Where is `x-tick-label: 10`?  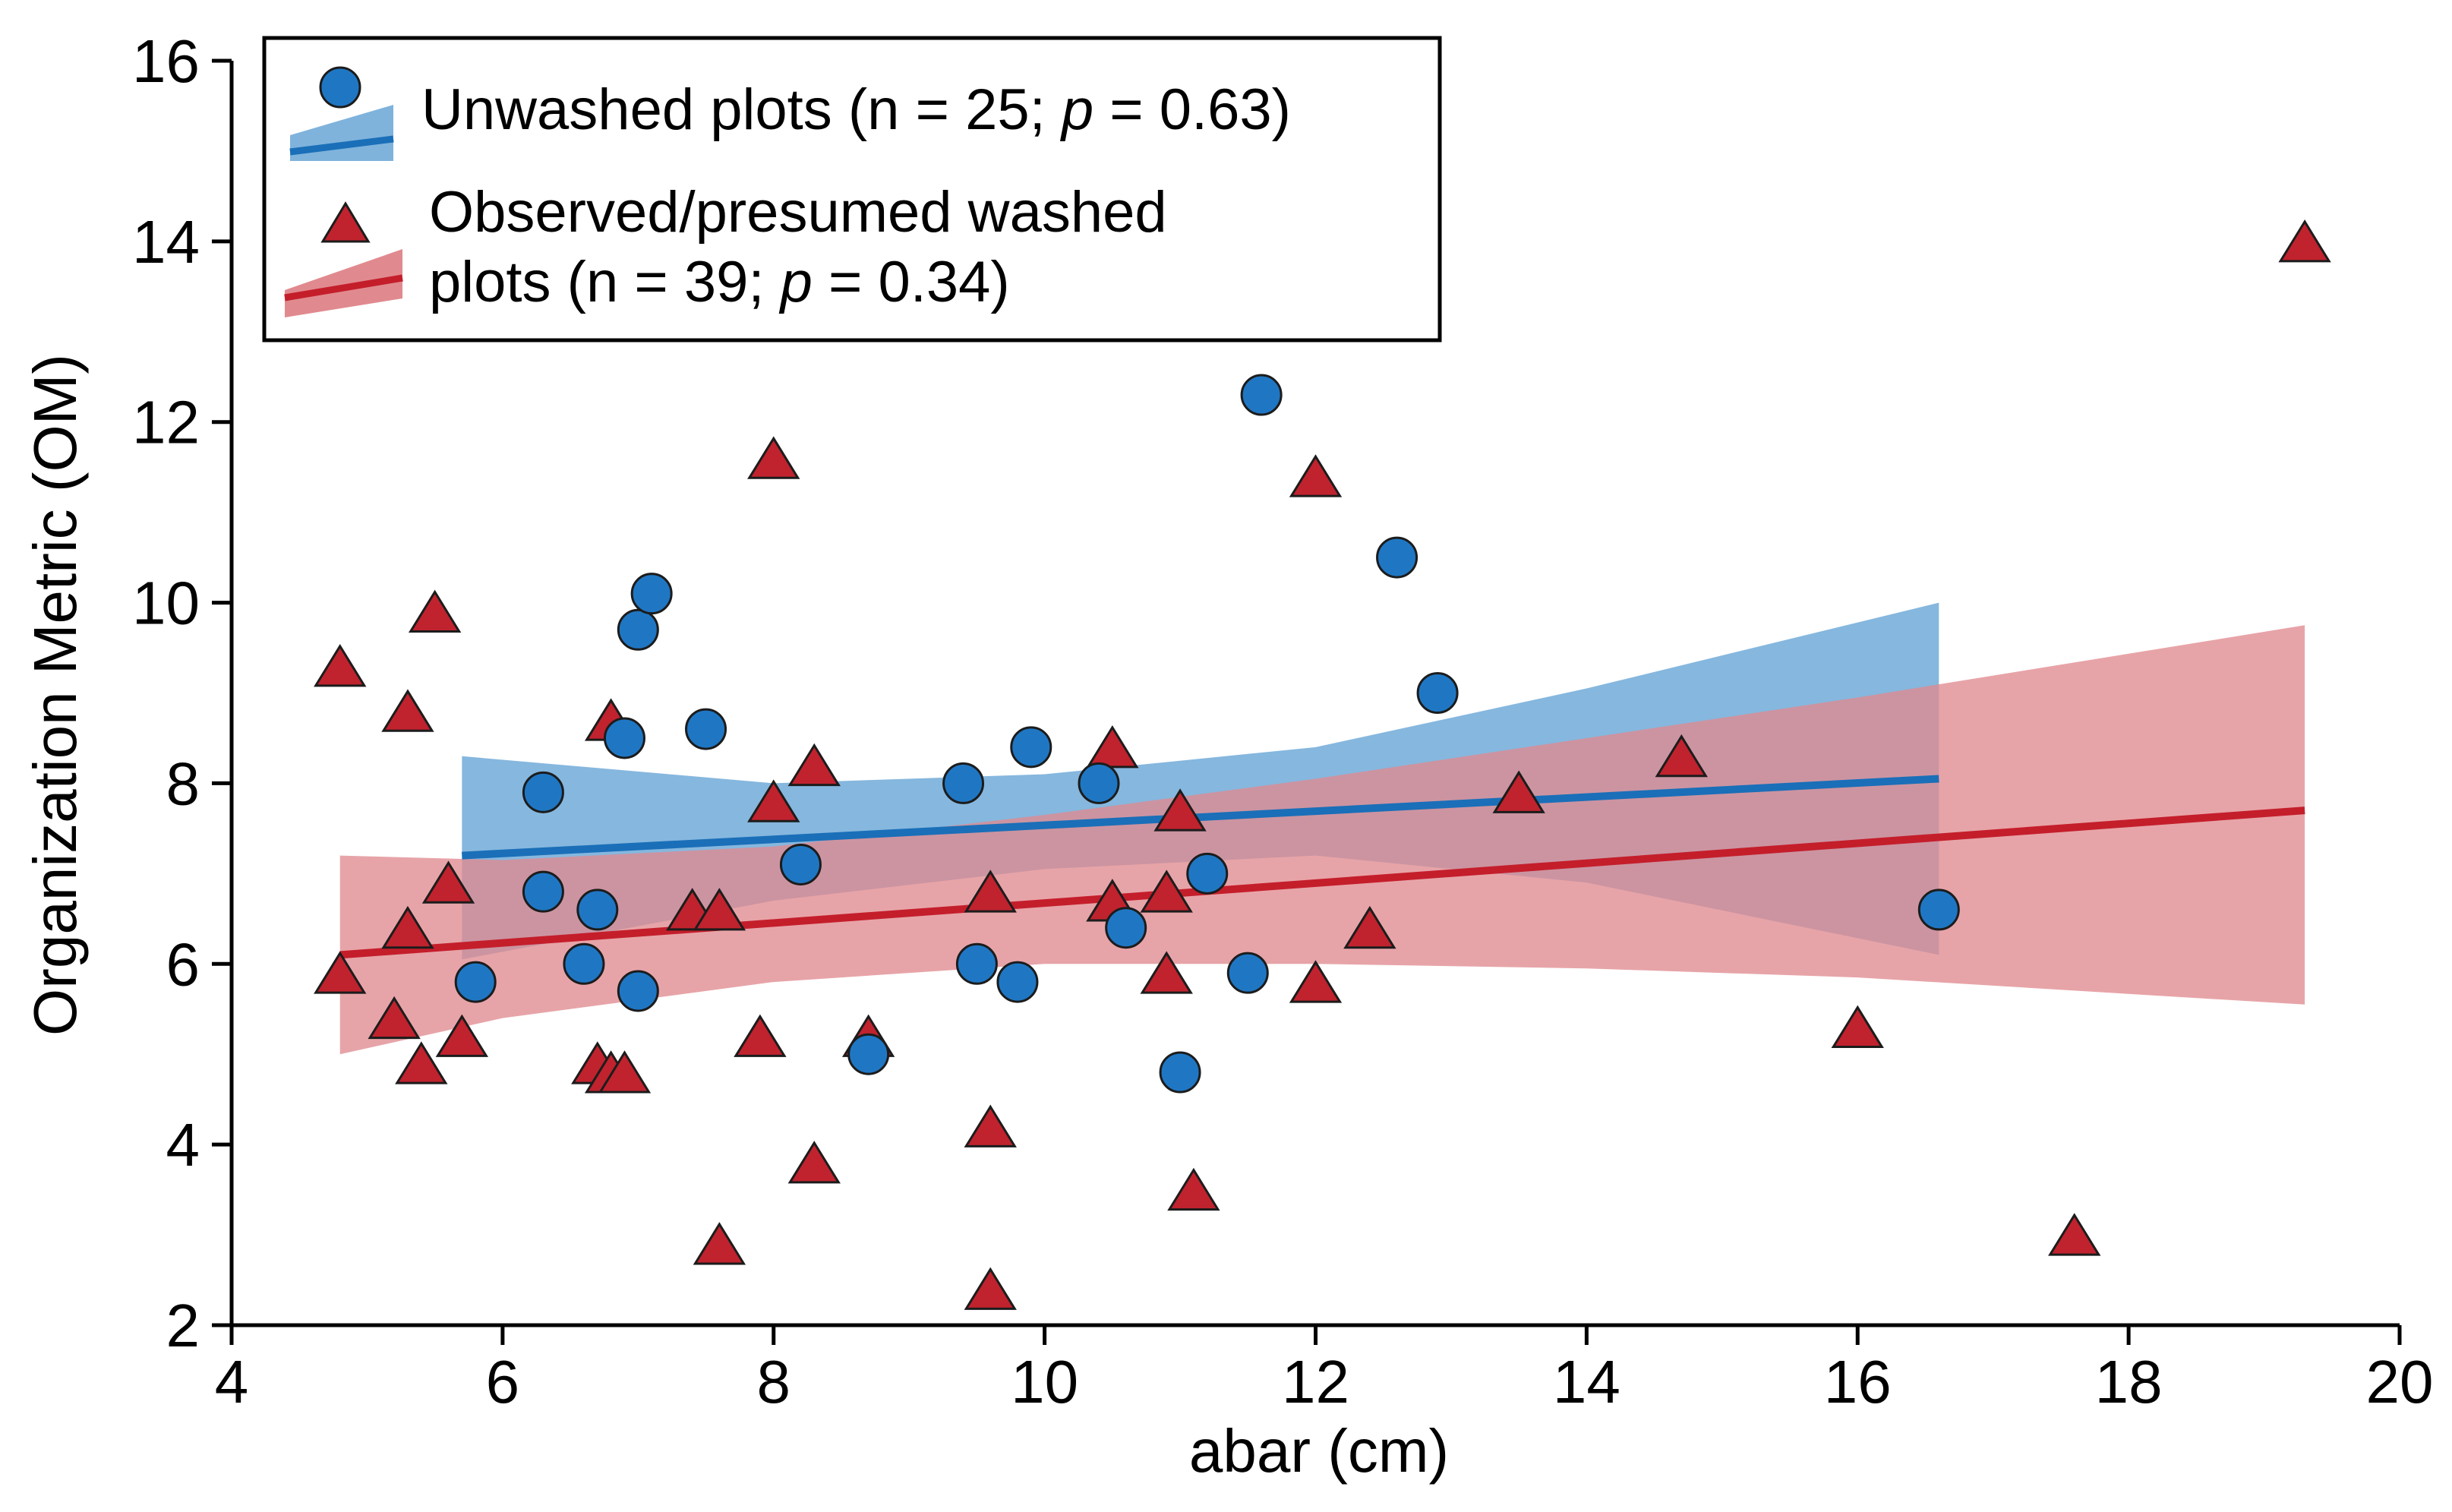
x-tick-label: 10 is located at coordinates (1044, 1382).